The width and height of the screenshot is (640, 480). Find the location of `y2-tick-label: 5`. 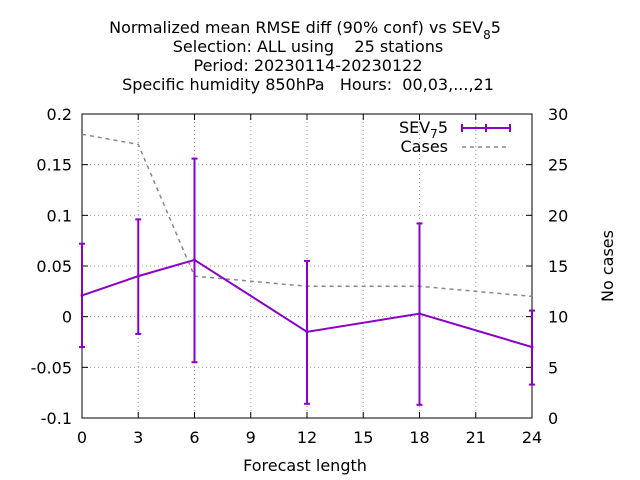

y2-tick-label: 5 is located at coordinates (553, 367).